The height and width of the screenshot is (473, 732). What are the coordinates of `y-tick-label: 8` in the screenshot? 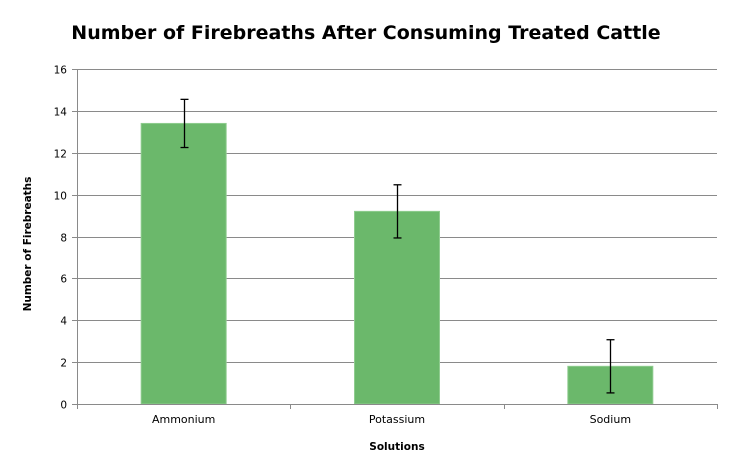 It's located at (63, 239).